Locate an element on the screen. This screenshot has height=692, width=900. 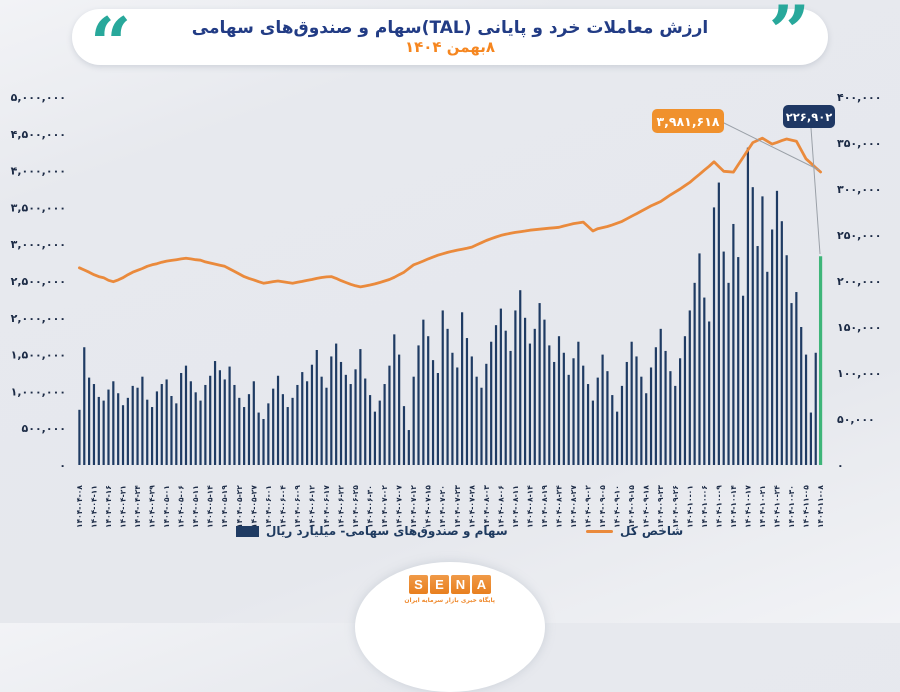
x-axis-date-label: ۱۴۰۴-۰۹-۱۰ is located at coordinates (617, 506).